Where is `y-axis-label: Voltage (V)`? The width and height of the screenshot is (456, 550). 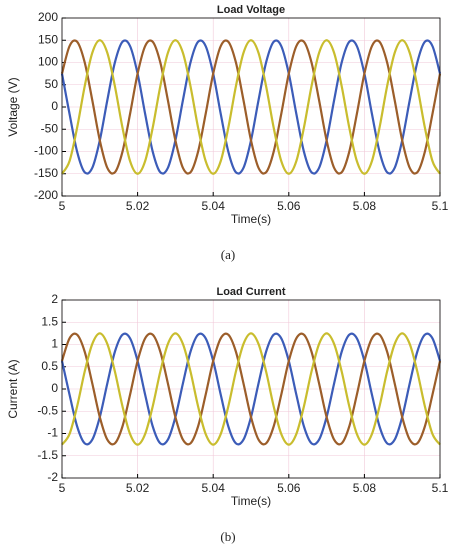 y-axis-label: Voltage (V) is located at coordinates (13, 106).